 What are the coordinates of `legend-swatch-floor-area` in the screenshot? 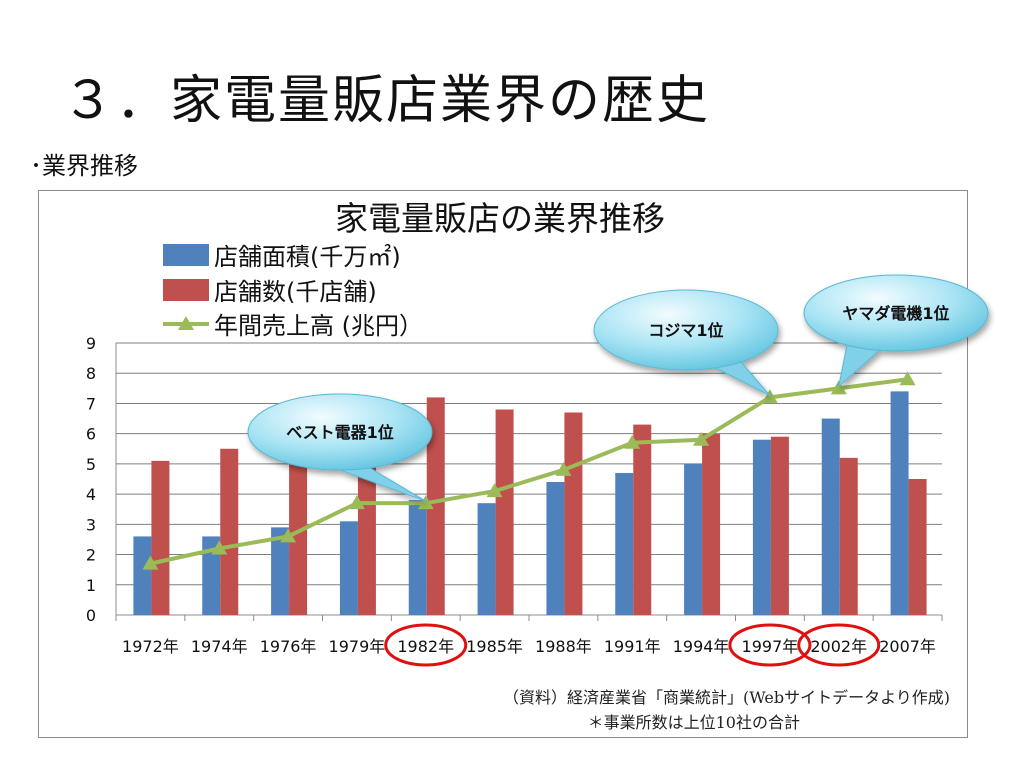 It's located at (186, 255).